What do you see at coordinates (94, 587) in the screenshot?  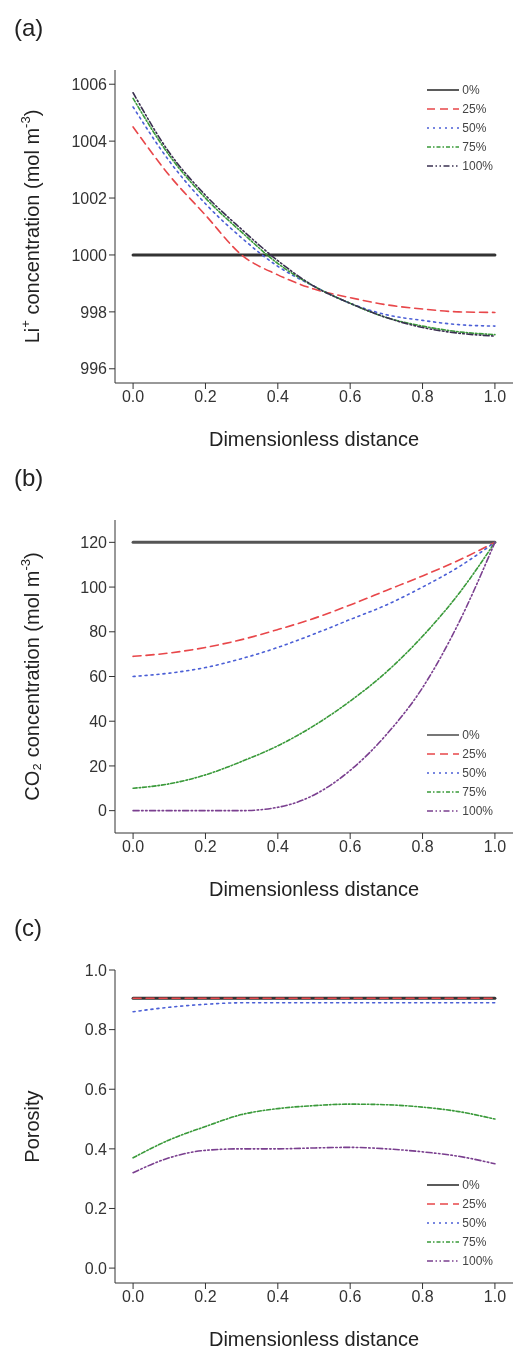 I see `y-tick-label: 100` at bounding box center [94, 587].